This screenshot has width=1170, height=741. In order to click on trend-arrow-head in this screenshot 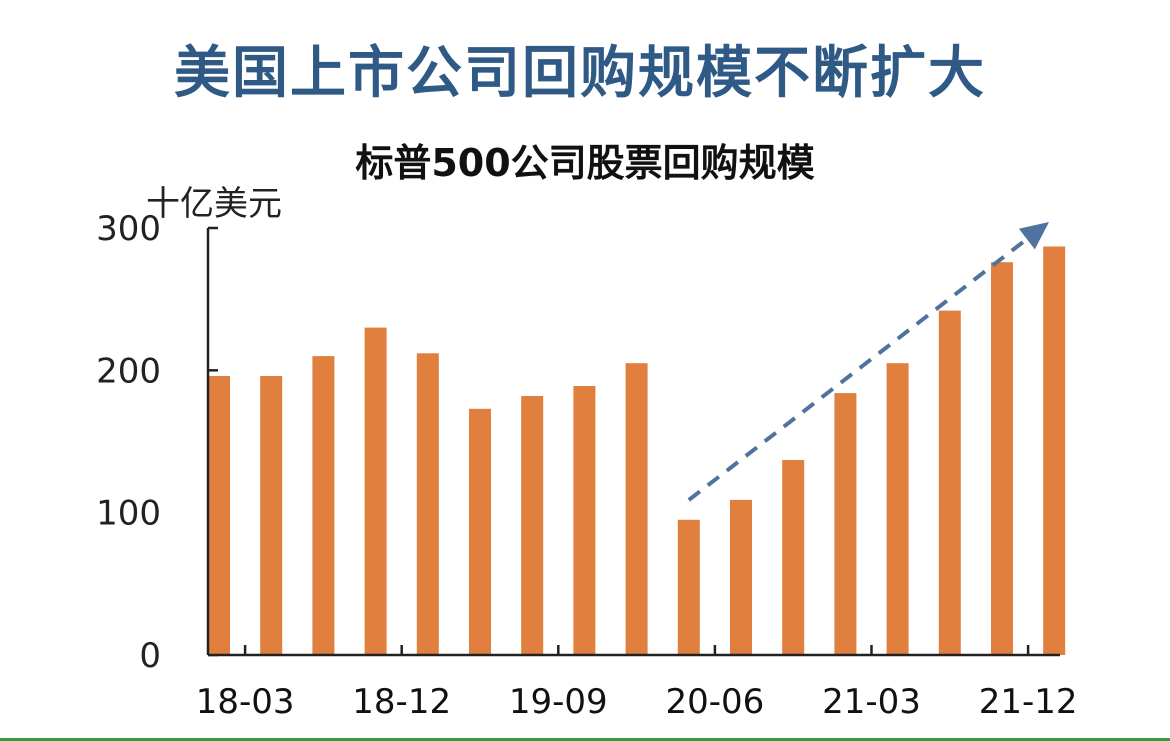, I will do `click(1033, 236)`.